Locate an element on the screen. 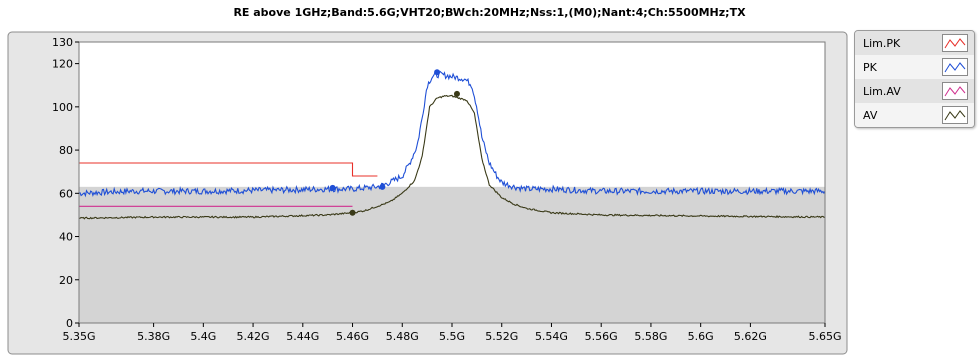 This screenshot has width=979, height=362. x-tick-label: 5.62G is located at coordinates (750, 336).